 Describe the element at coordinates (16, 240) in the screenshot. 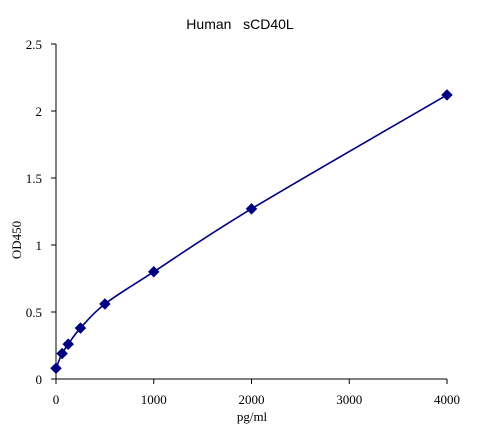

I see `y-axis-title: OD450` at that location.